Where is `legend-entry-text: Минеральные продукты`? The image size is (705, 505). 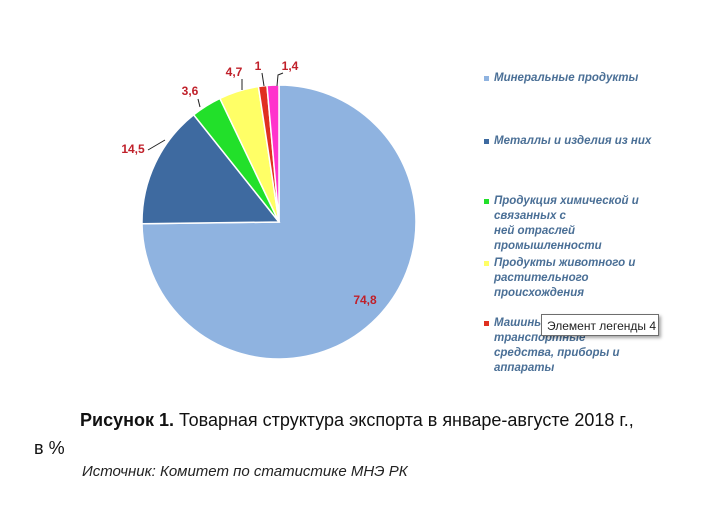 legend-entry-text: Минеральные продукты is located at coordinates (566, 78).